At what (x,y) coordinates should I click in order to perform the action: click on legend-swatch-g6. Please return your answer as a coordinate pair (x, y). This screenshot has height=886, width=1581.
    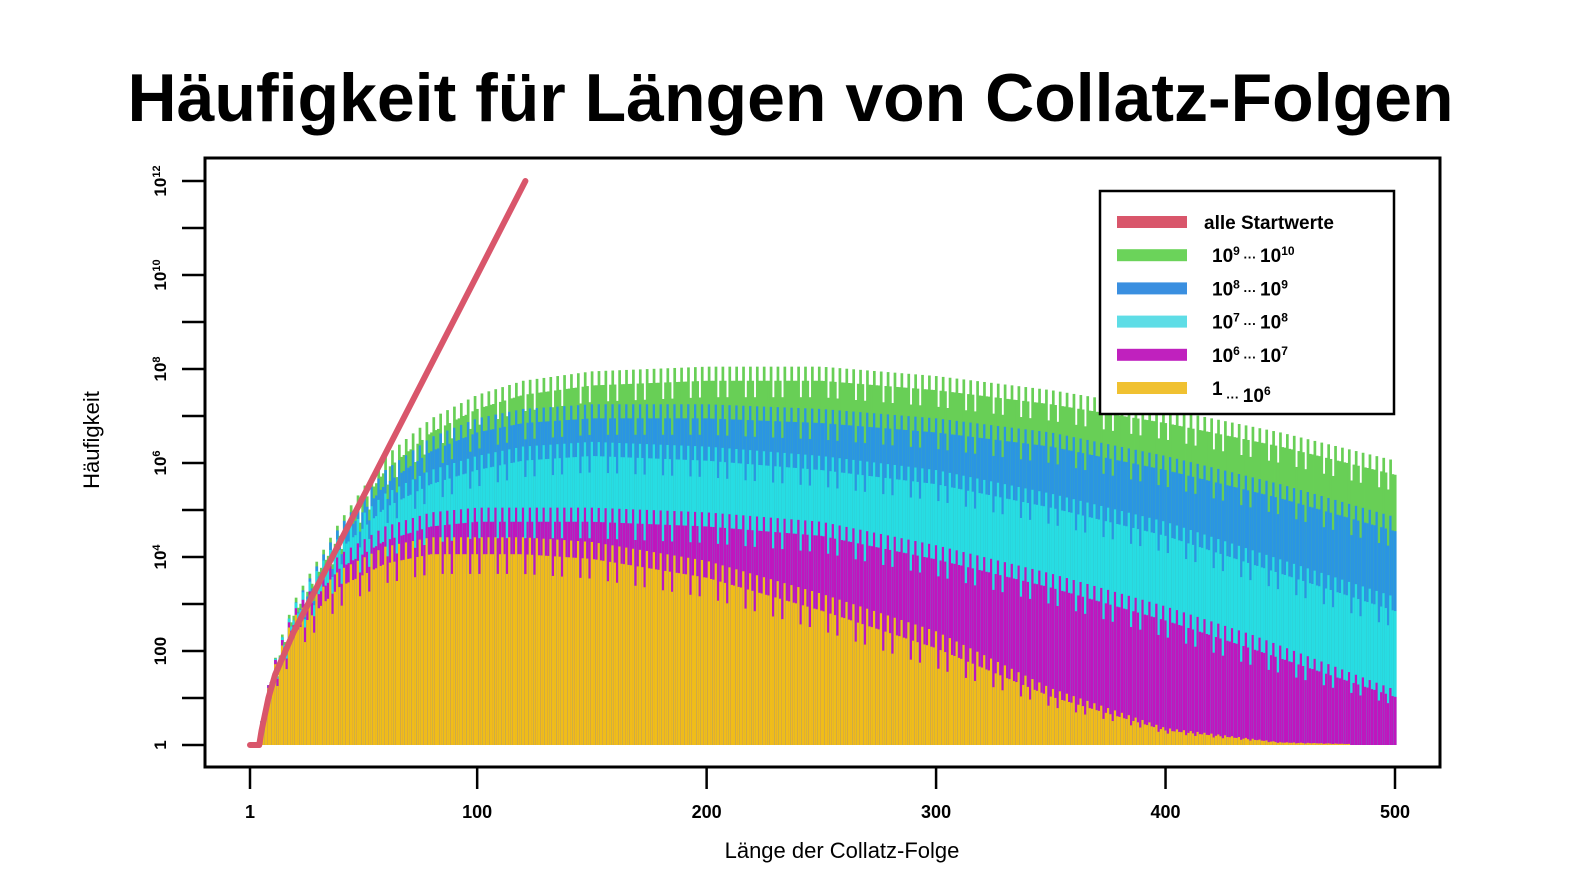
    Looking at the image, I should click on (1152, 354).